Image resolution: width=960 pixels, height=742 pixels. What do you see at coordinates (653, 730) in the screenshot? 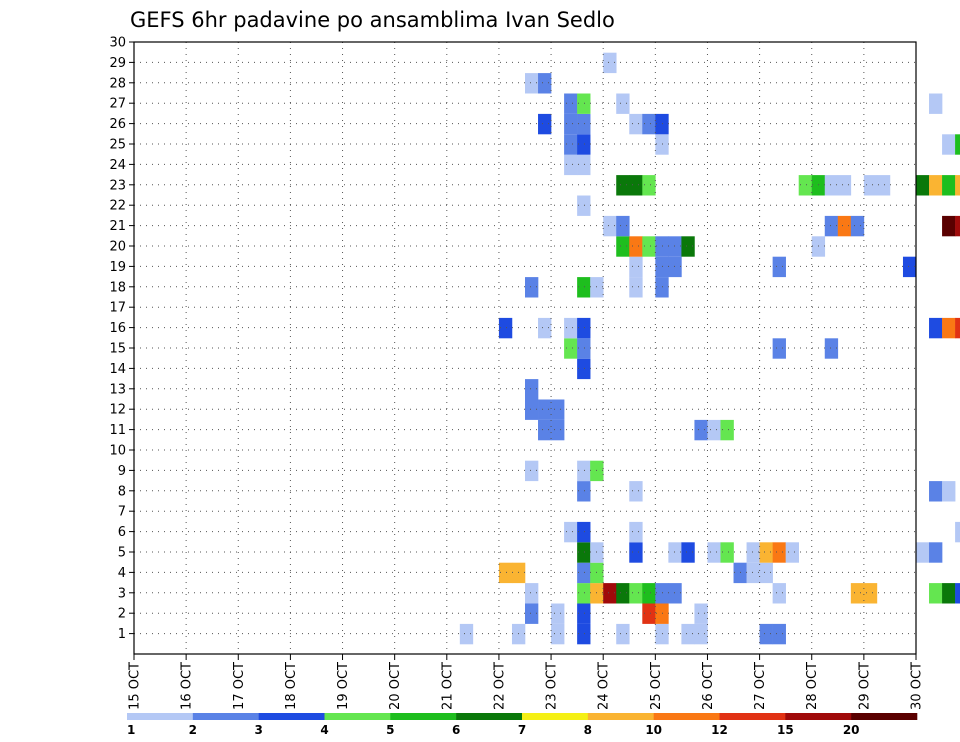
I see `colorbar-label: 10` at bounding box center [653, 730].